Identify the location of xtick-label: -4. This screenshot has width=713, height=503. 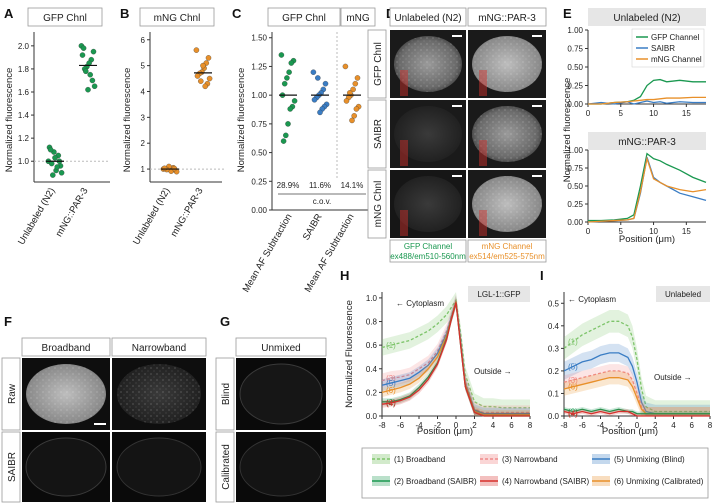
(419, 425).